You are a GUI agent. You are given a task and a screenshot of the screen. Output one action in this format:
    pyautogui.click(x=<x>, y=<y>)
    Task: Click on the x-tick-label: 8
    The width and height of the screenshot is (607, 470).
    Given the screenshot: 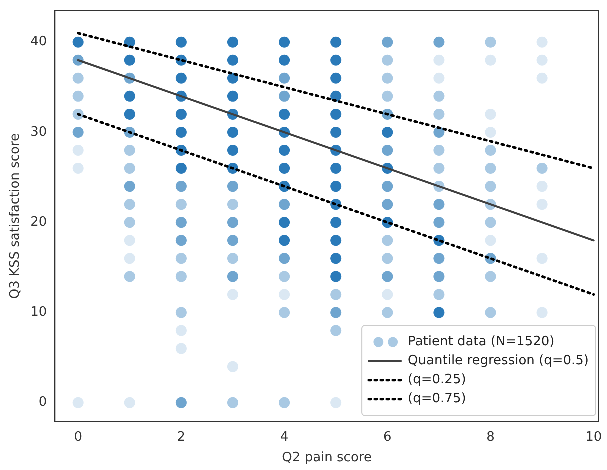 What is the action you would take?
    pyautogui.click(x=490, y=437)
    